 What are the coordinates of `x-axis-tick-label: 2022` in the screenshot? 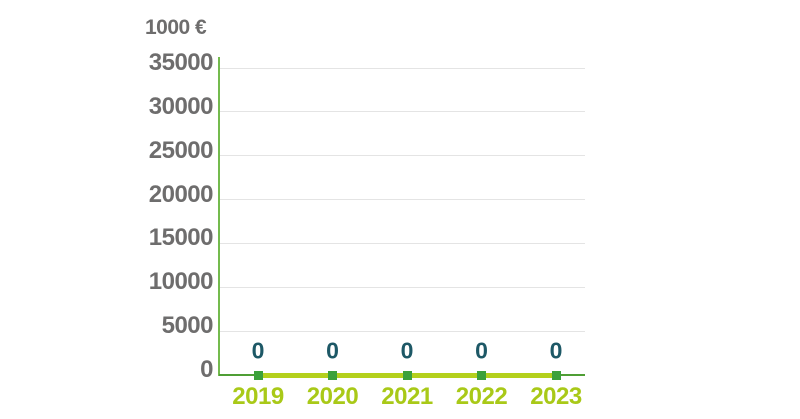 It's located at (481, 396).